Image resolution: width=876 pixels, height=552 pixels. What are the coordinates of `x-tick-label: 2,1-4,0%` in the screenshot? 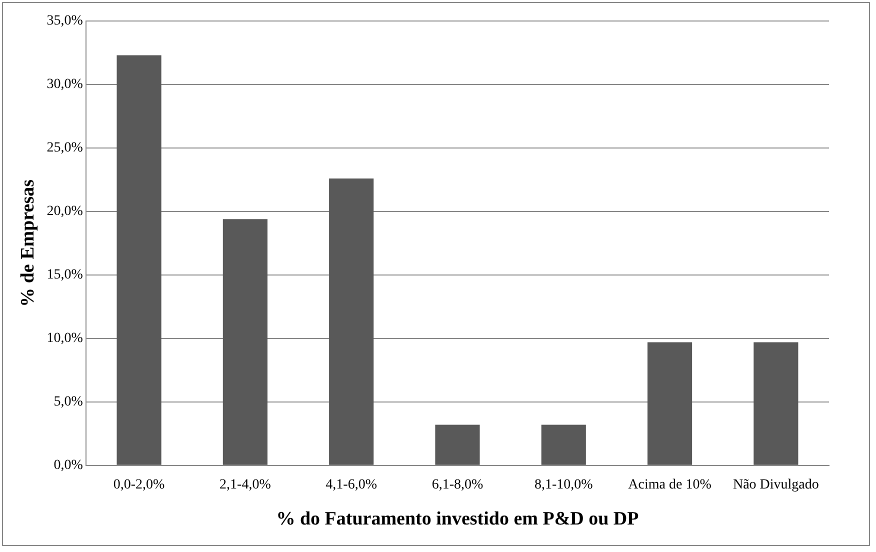 It's located at (246, 484).